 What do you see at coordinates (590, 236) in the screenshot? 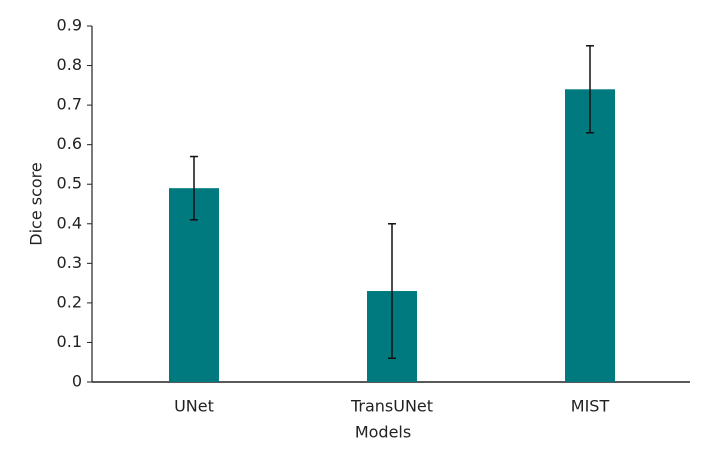
I see `bar` at bounding box center [590, 236].